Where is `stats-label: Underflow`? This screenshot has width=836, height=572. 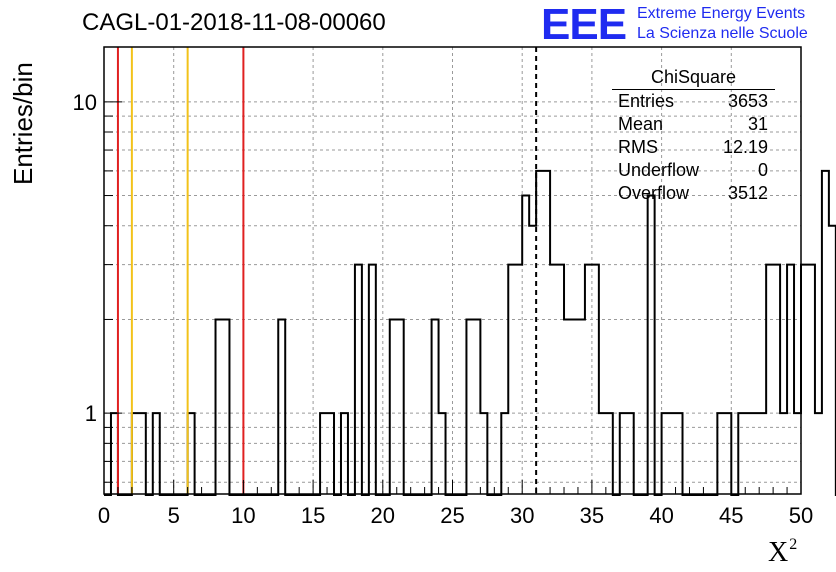
stats-label: Underflow is located at coordinates (659, 170).